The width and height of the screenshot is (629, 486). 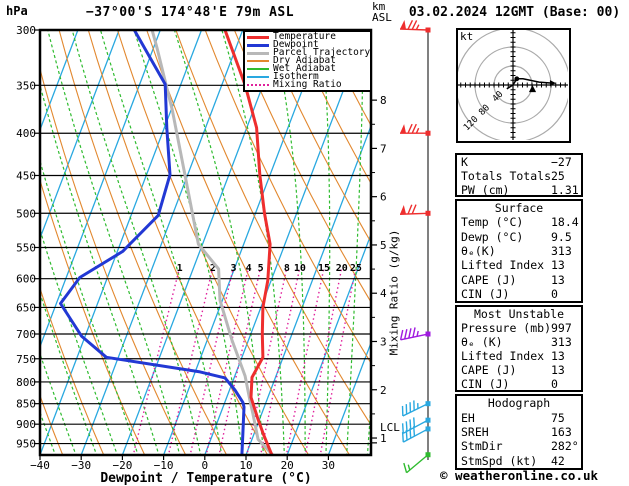 What do you see at coordinates (40, 465) in the screenshot?
I see `temp-tick-label: −40` at bounding box center [40, 465].